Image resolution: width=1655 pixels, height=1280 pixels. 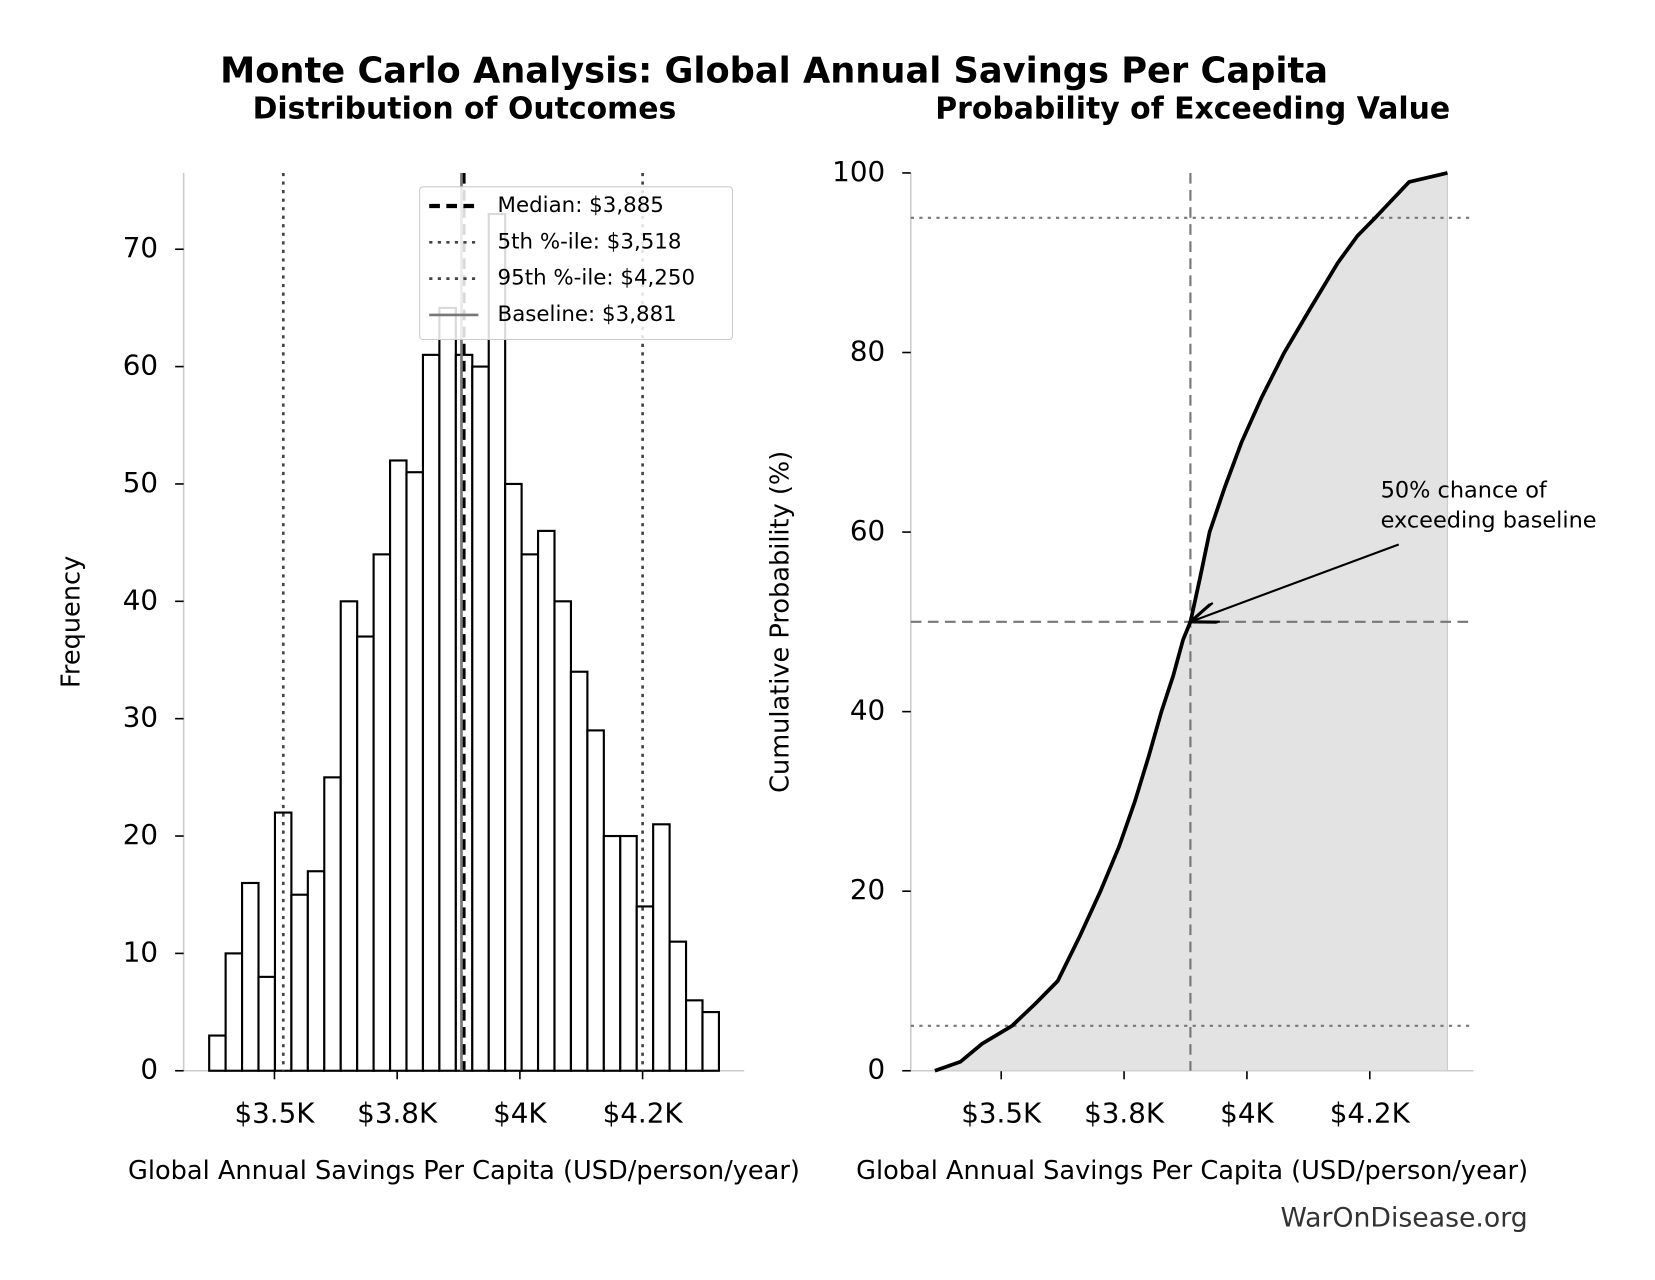 I want to click on legend-label: 5th %-ile: $3,518, so click(x=590, y=241).